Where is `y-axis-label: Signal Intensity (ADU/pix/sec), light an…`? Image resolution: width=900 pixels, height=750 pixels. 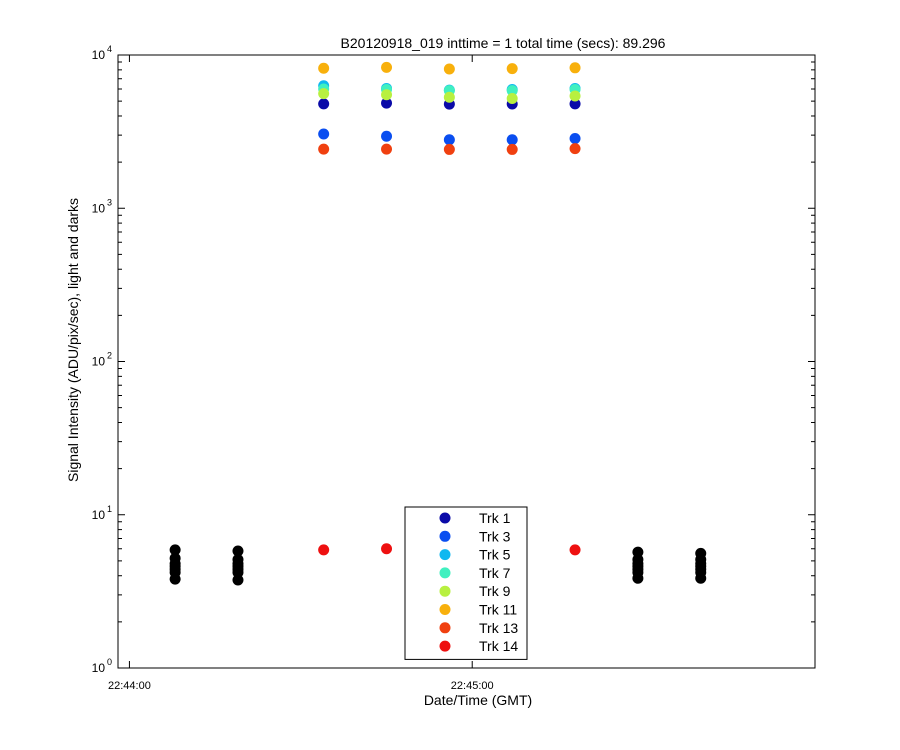
y-axis-label: Signal Intensity (ADU/pix/sec), light an… is located at coordinates (73, 340).